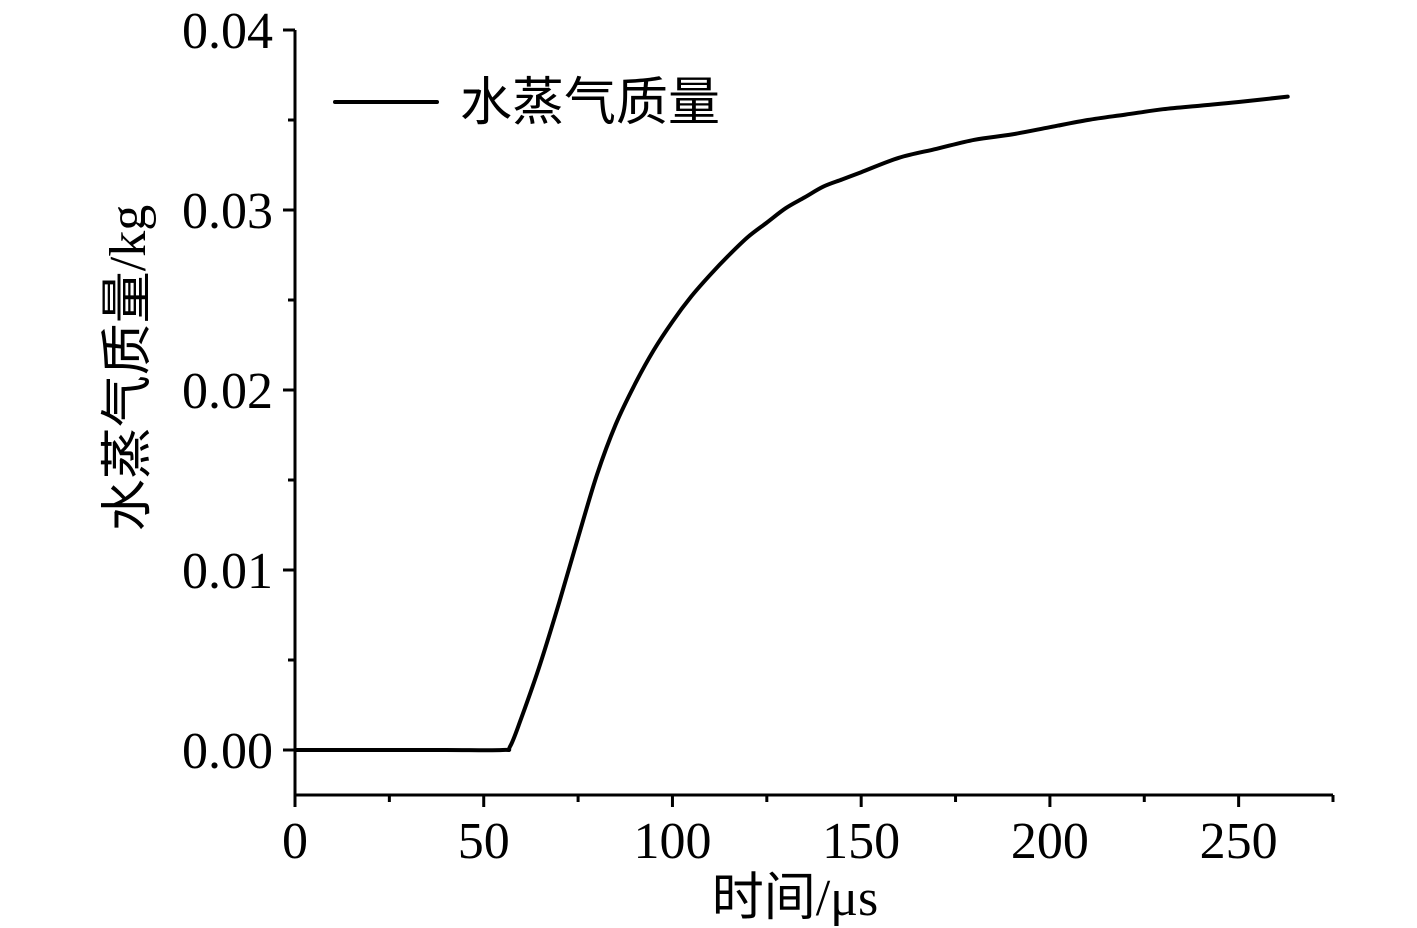 Image resolution: width=1417 pixels, height=928 pixels. Describe the element at coordinates (227, 211) in the screenshot. I see `y-tick-label: 0.03` at that location.